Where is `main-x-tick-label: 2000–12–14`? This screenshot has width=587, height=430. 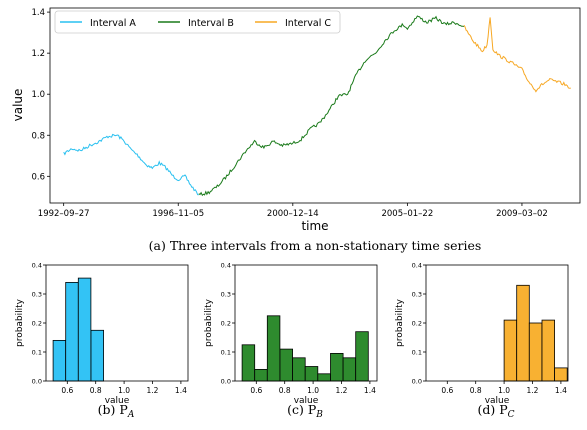
main-x-tick-label: 2000–12–14 is located at coordinates (293, 214).